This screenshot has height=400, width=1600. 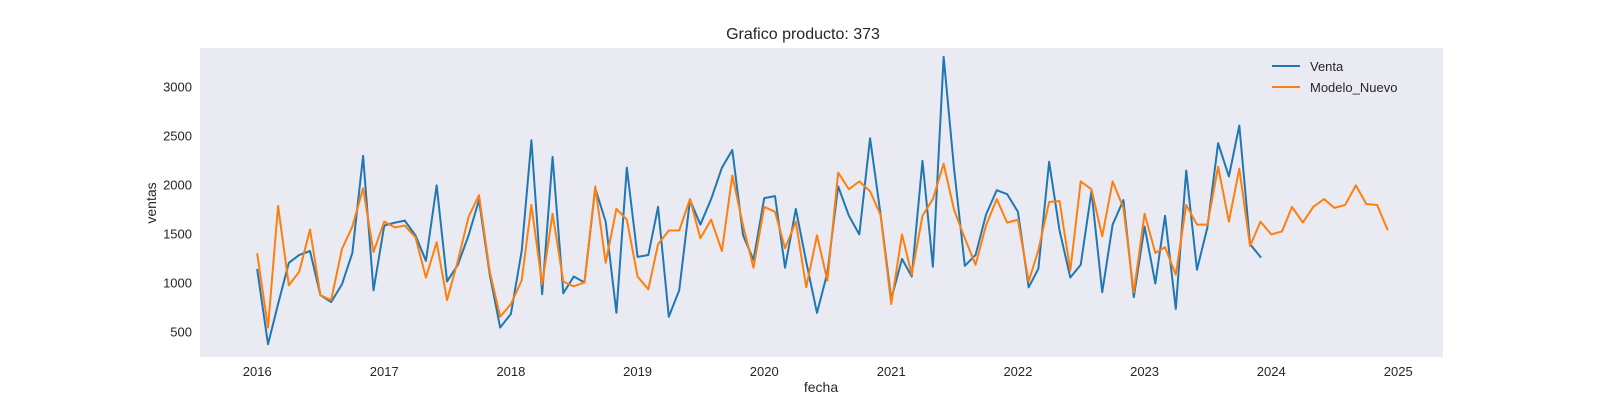 I want to click on x-tick-label: 2025, so click(x=1398, y=371).